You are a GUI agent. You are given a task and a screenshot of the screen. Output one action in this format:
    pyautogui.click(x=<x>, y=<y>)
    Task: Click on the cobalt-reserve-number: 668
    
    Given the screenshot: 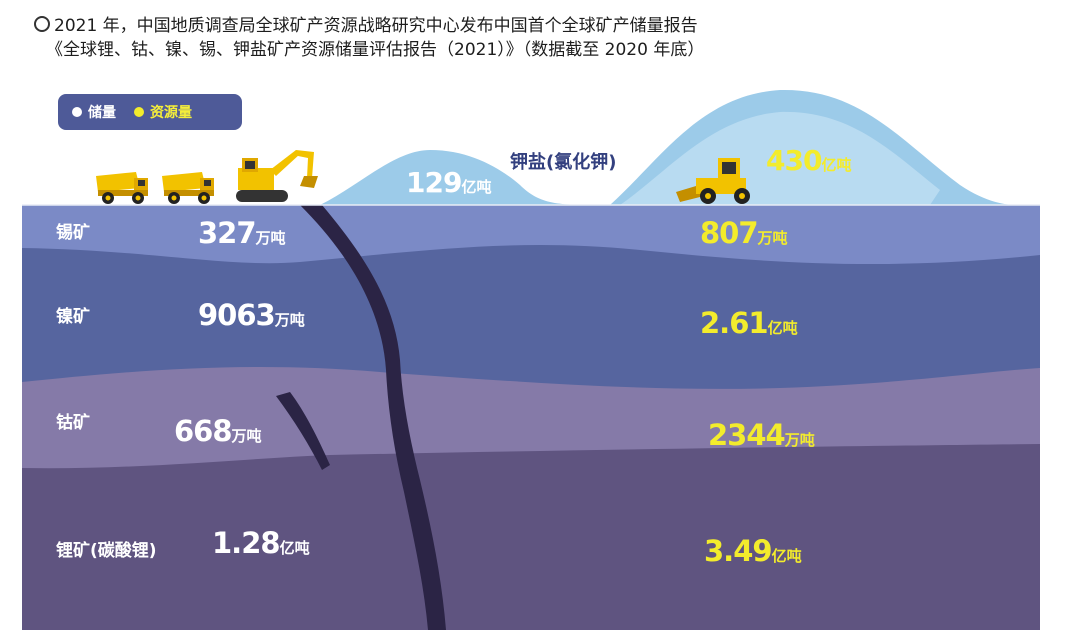 What is the action you would take?
    pyautogui.click(x=203, y=431)
    